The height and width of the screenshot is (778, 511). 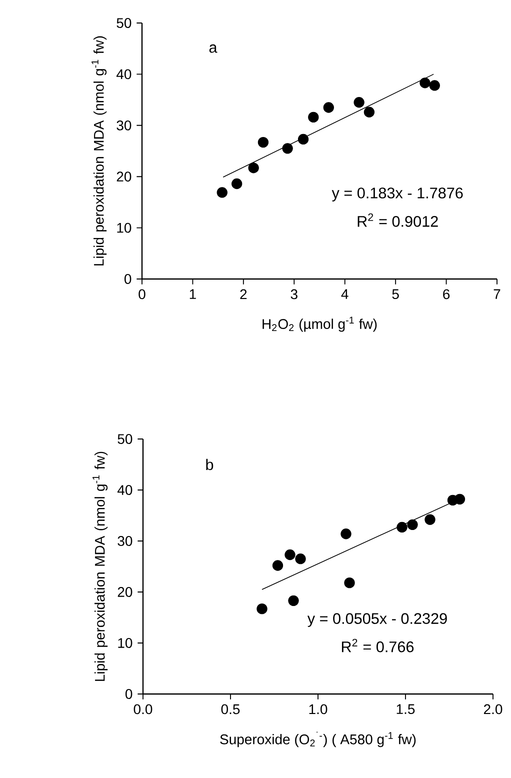 What do you see at coordinates (405, 709) in the screenshot?
I see `x-tick-label: 1.5` at bounding box center [405, 709].